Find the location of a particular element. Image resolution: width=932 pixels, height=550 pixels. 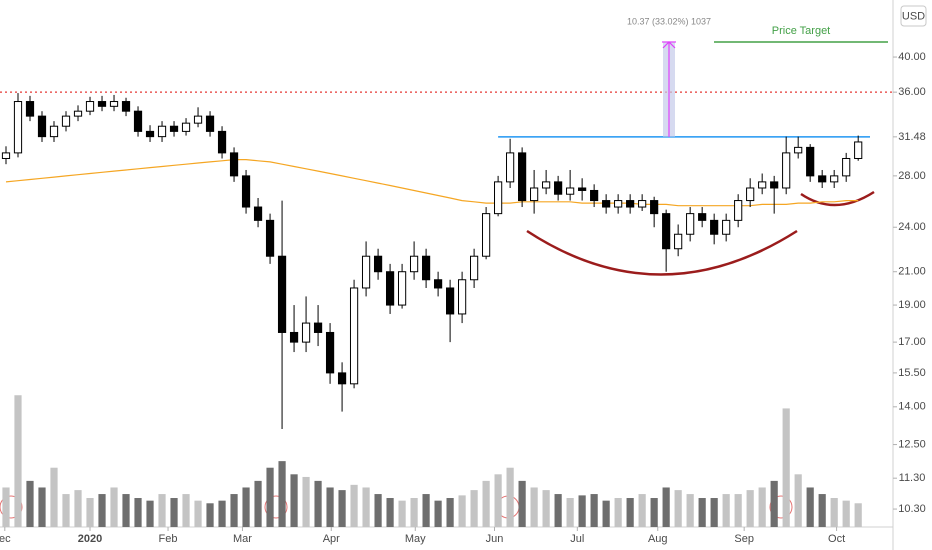

y-tick-label: 17.00 is located at coordinates (912, 342).